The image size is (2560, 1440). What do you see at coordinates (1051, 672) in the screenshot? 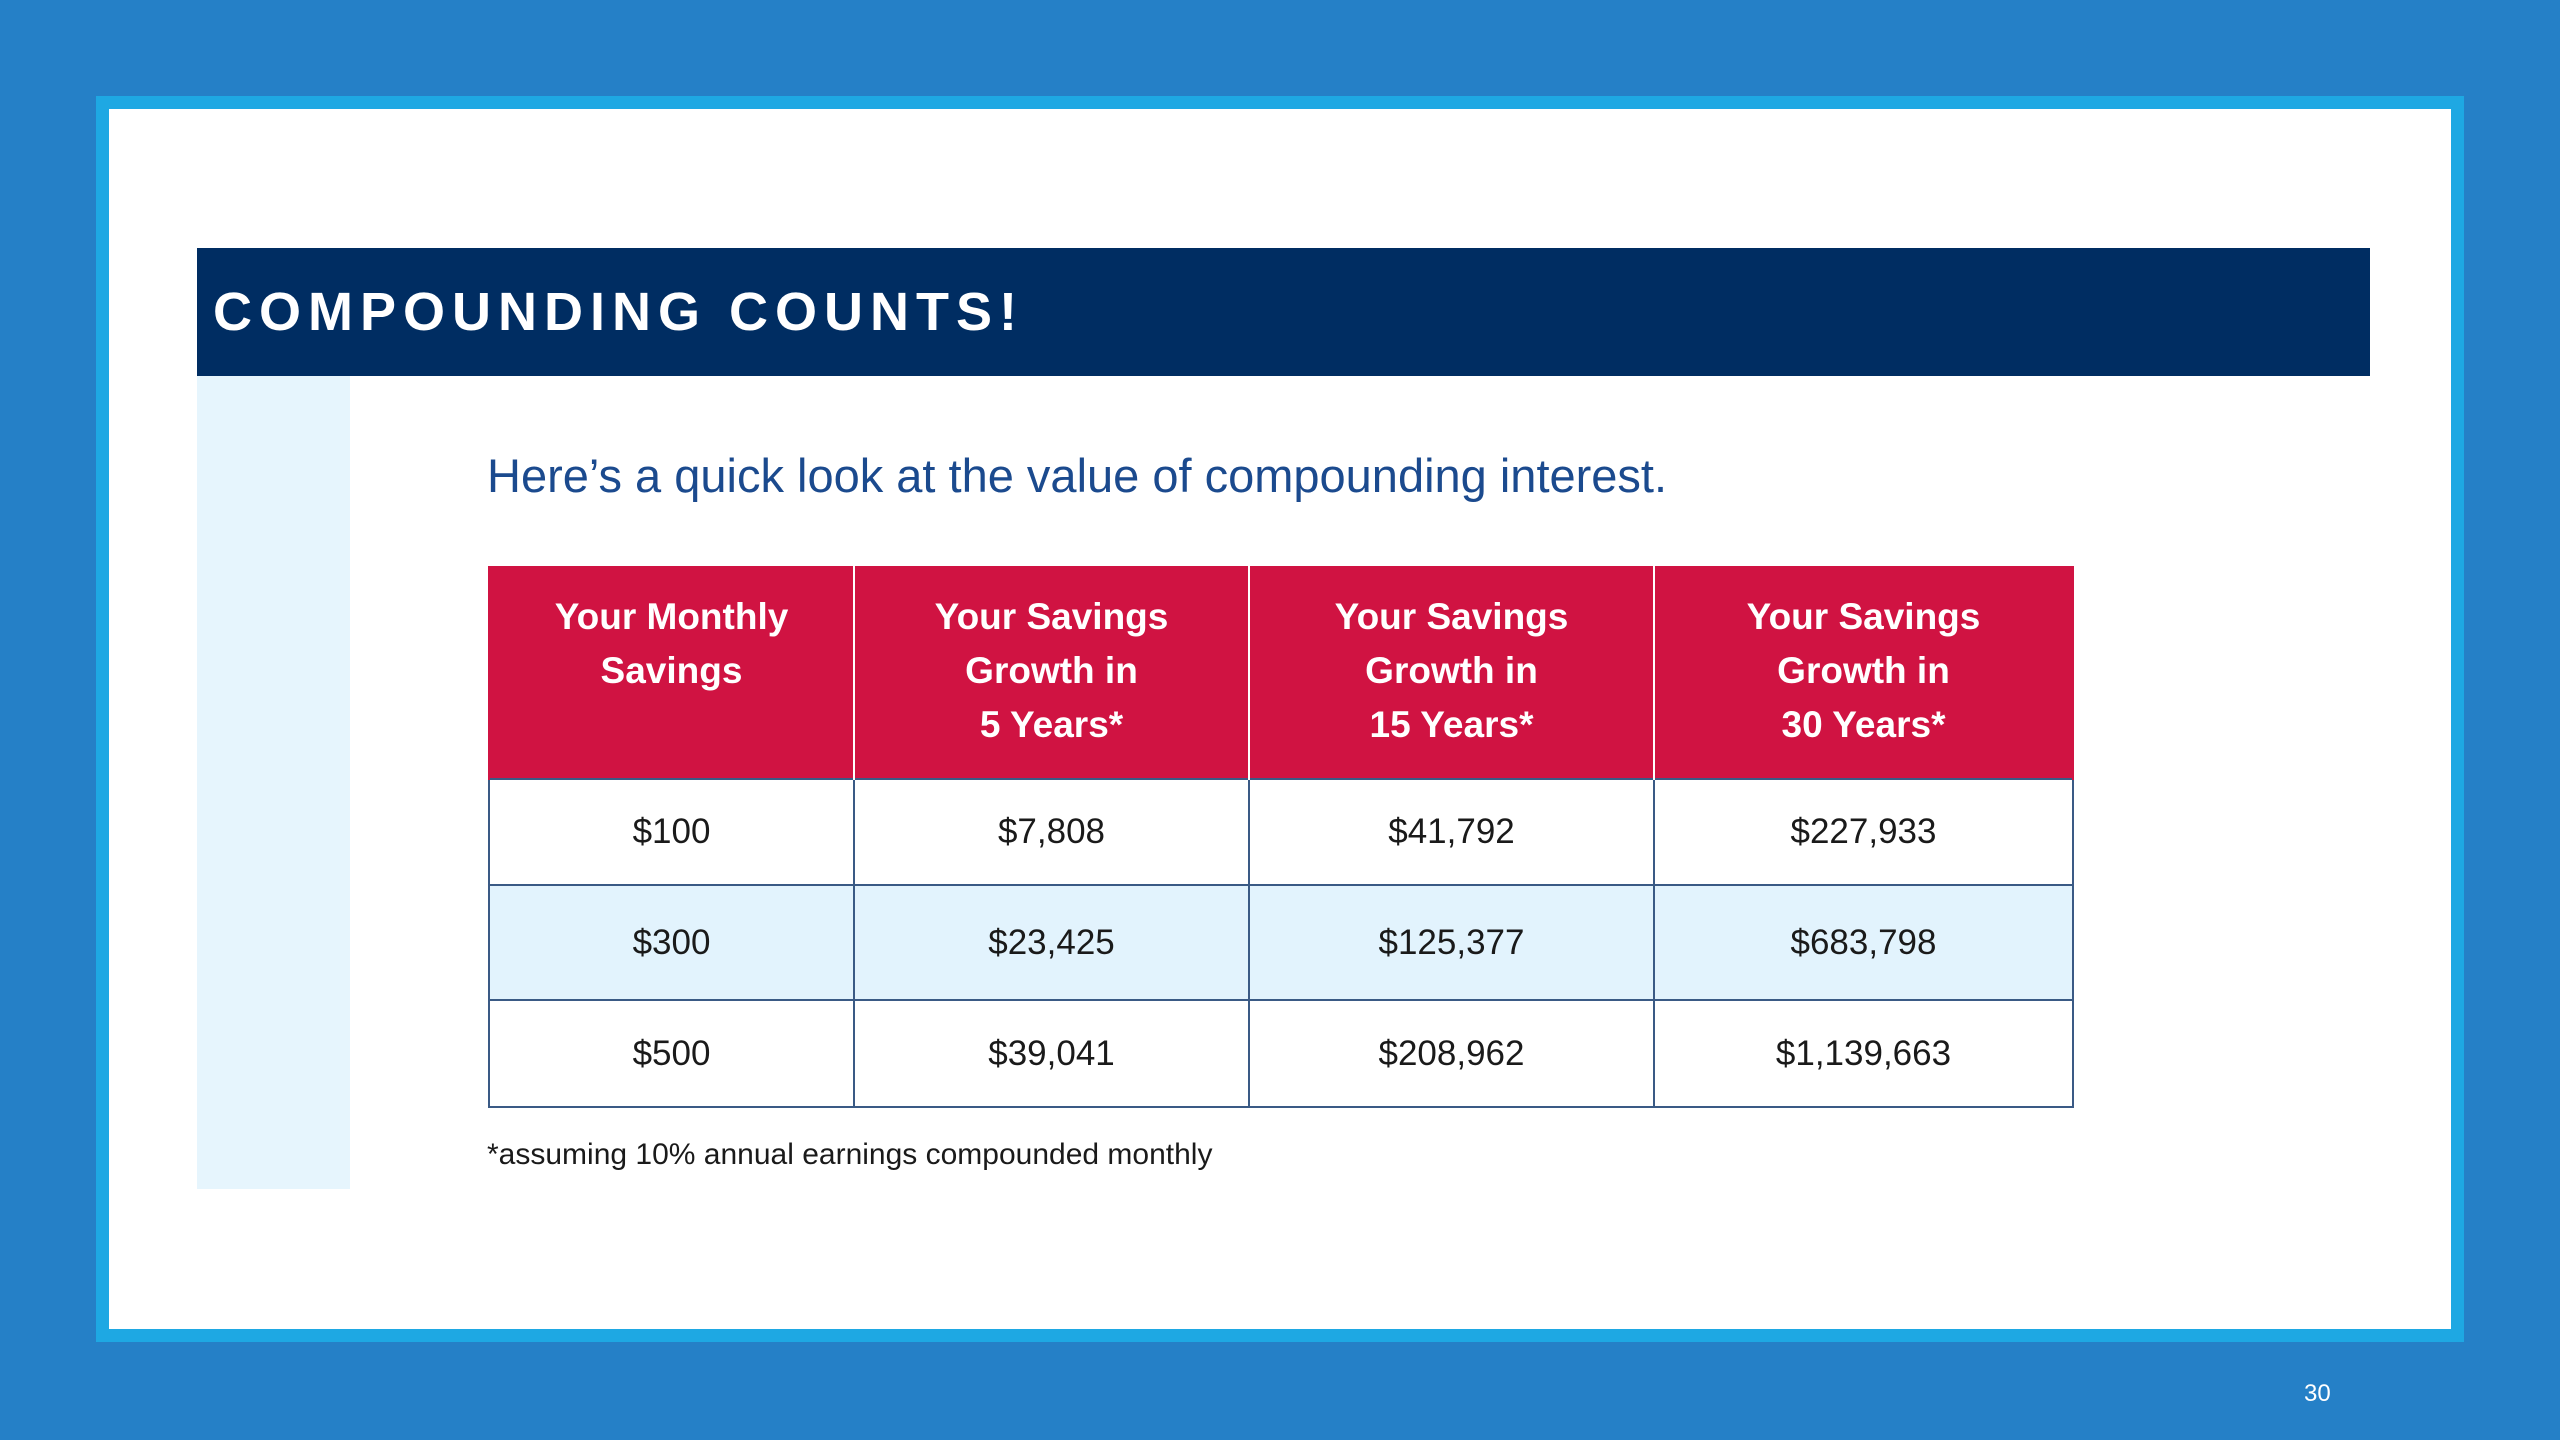
I see `header-growth-5-years: Your Savings Growth in 5 Years*` at bounding box center [1051, 672].